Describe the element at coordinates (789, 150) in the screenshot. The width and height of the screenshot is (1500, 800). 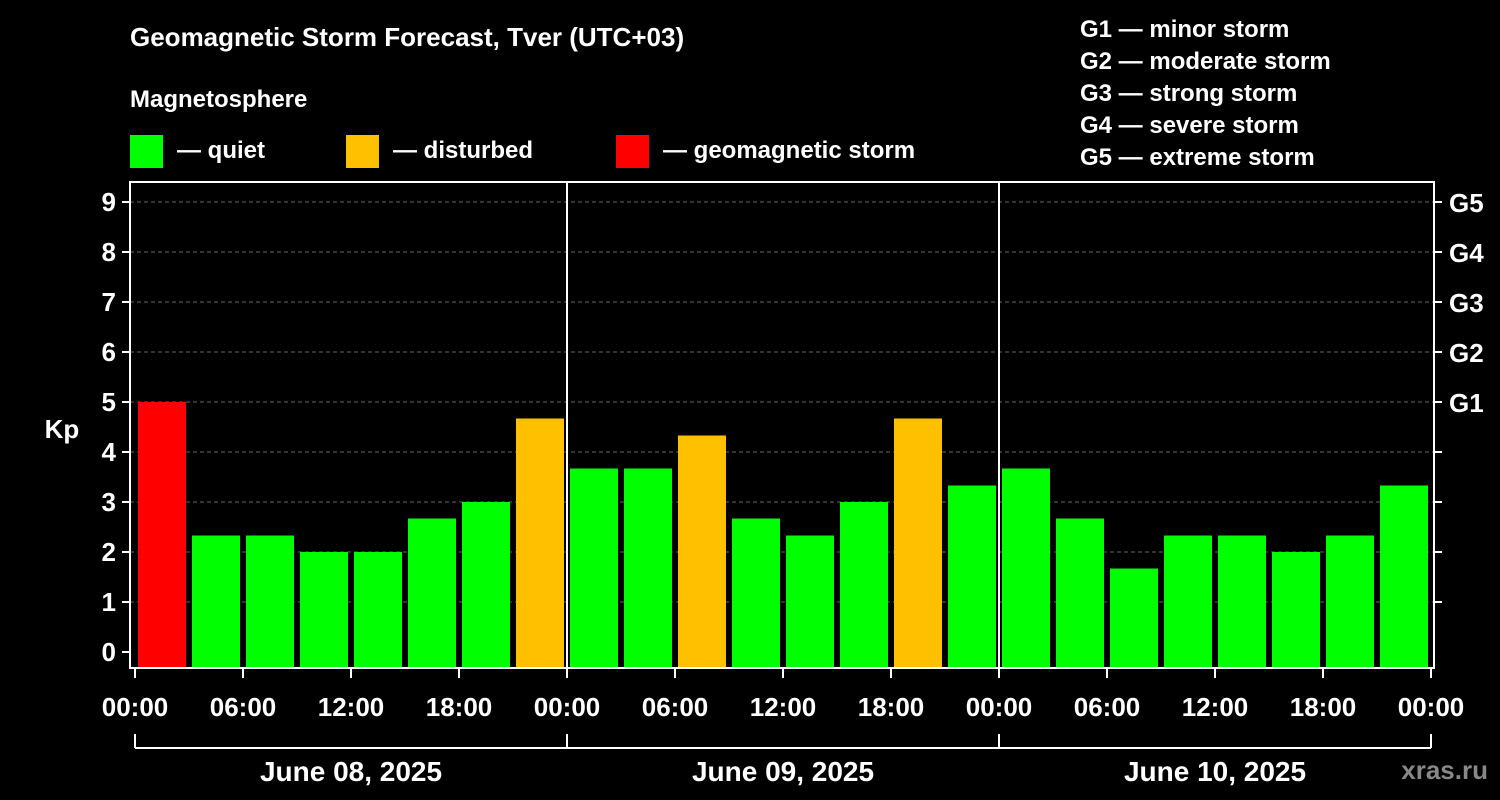
I see `legend-label-storm: — geomagnetic storm` at that location.